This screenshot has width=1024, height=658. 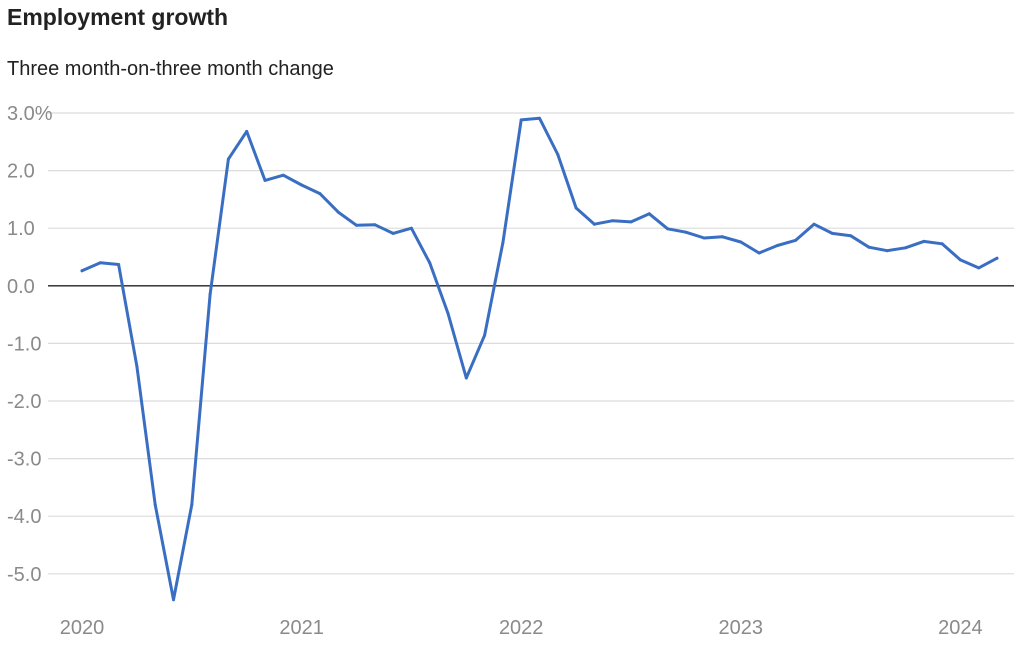 What do you see at coordinates (21, 229) in the screenshot?
I see `y-tick-label: 1.0` at bounding box center [21, 229].